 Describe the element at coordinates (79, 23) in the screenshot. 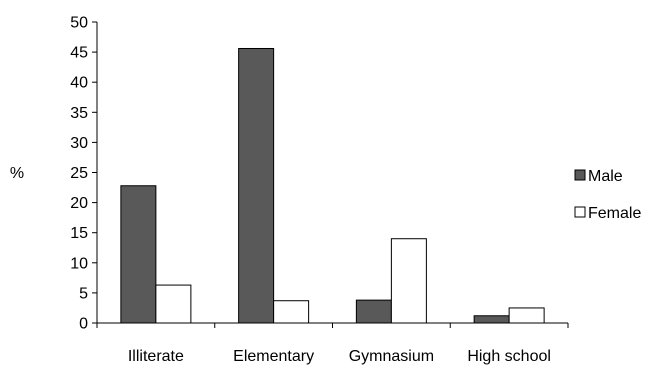

I see `y-tick-label: 50` at that location.